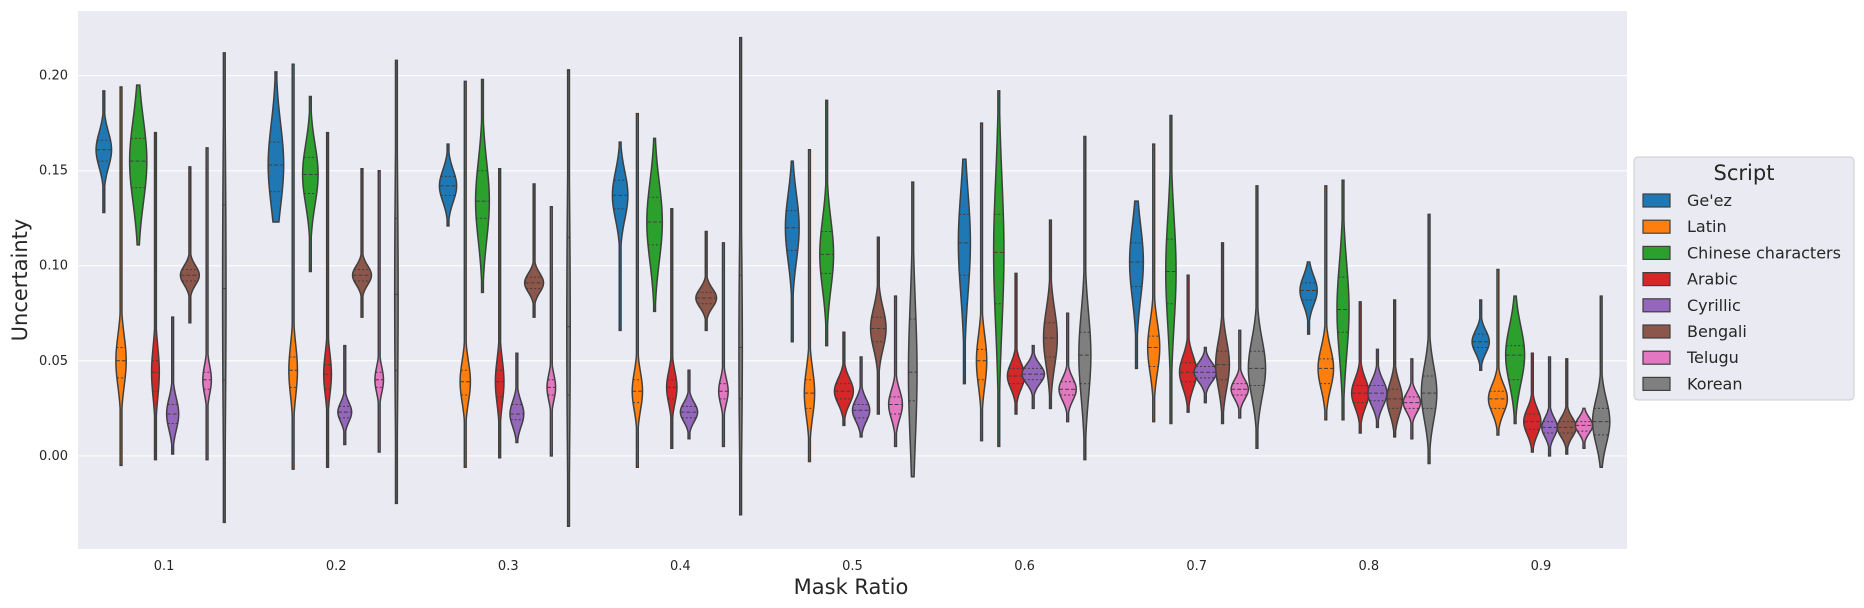 The image size is (1864, 608). What do you see at coordinates (20, 280) in the screenshot?
I see `y-axis-label: Uncertainty` at bounding box center [20, 280].